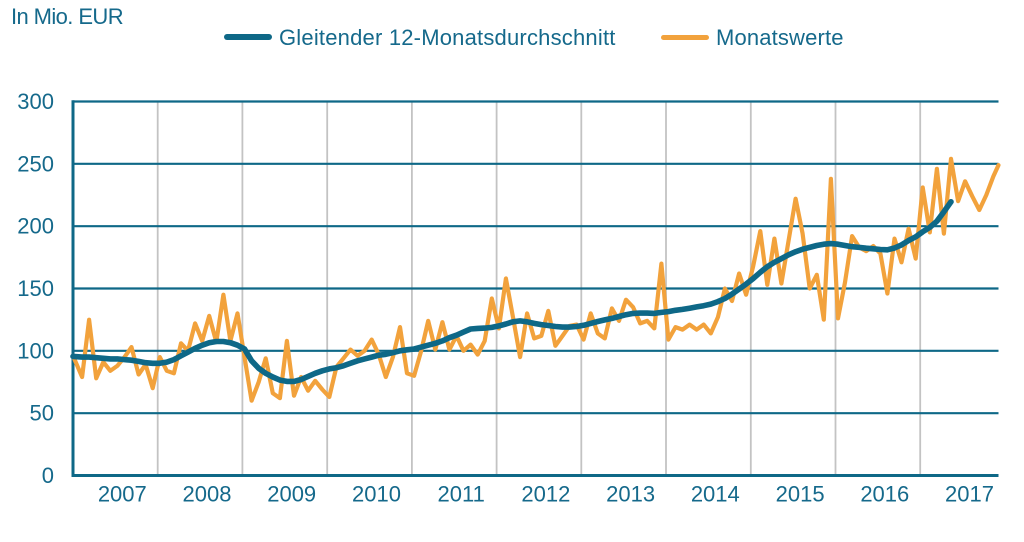  Describe the element at coordinates (35, 101) in the screenshot. I see `svg-text: 300` at that location.